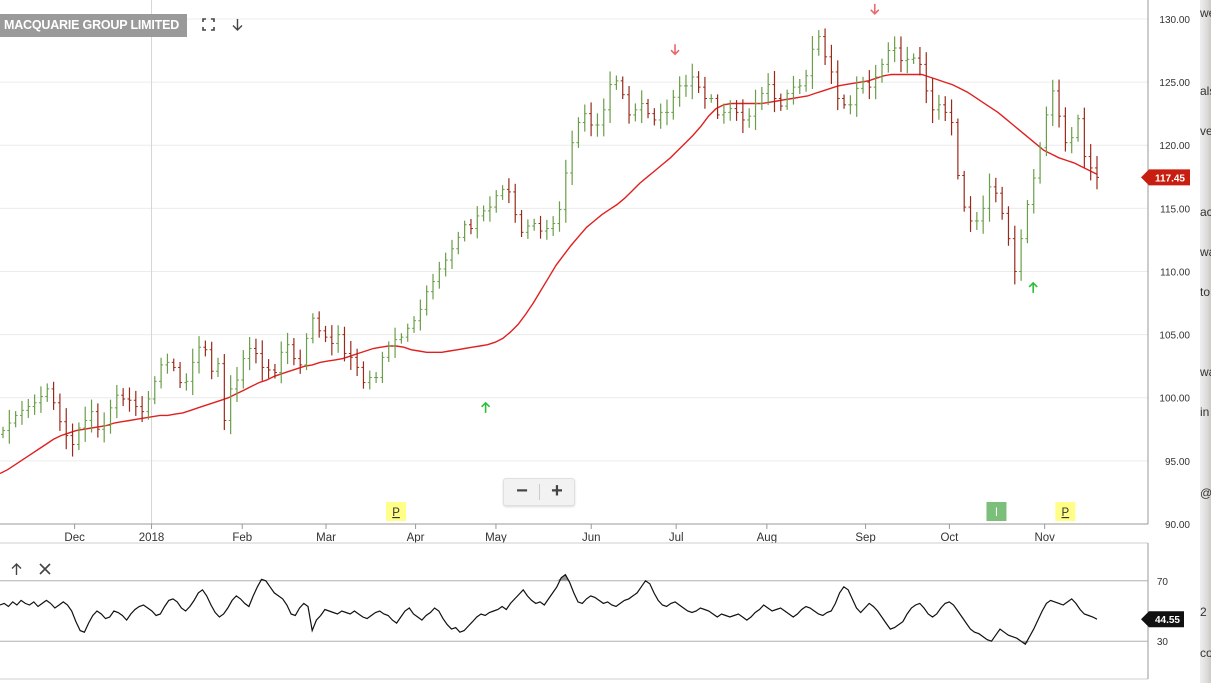 The height and width of the screenshot is (683, 1211). What do you see at coordinates (1175, 209) in the screenshot?
I see `y-tick-label: 115.00` at bounding box center [1175, 209].